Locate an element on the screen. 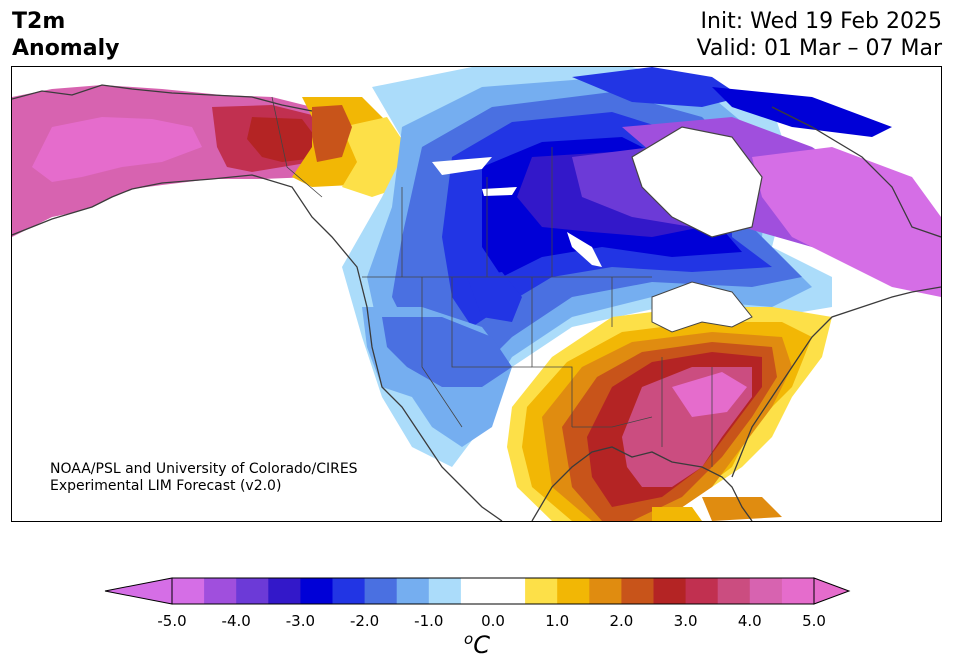  init-date: Init: Wed 19 Feb 2025 is located at coordinates (821, 21).